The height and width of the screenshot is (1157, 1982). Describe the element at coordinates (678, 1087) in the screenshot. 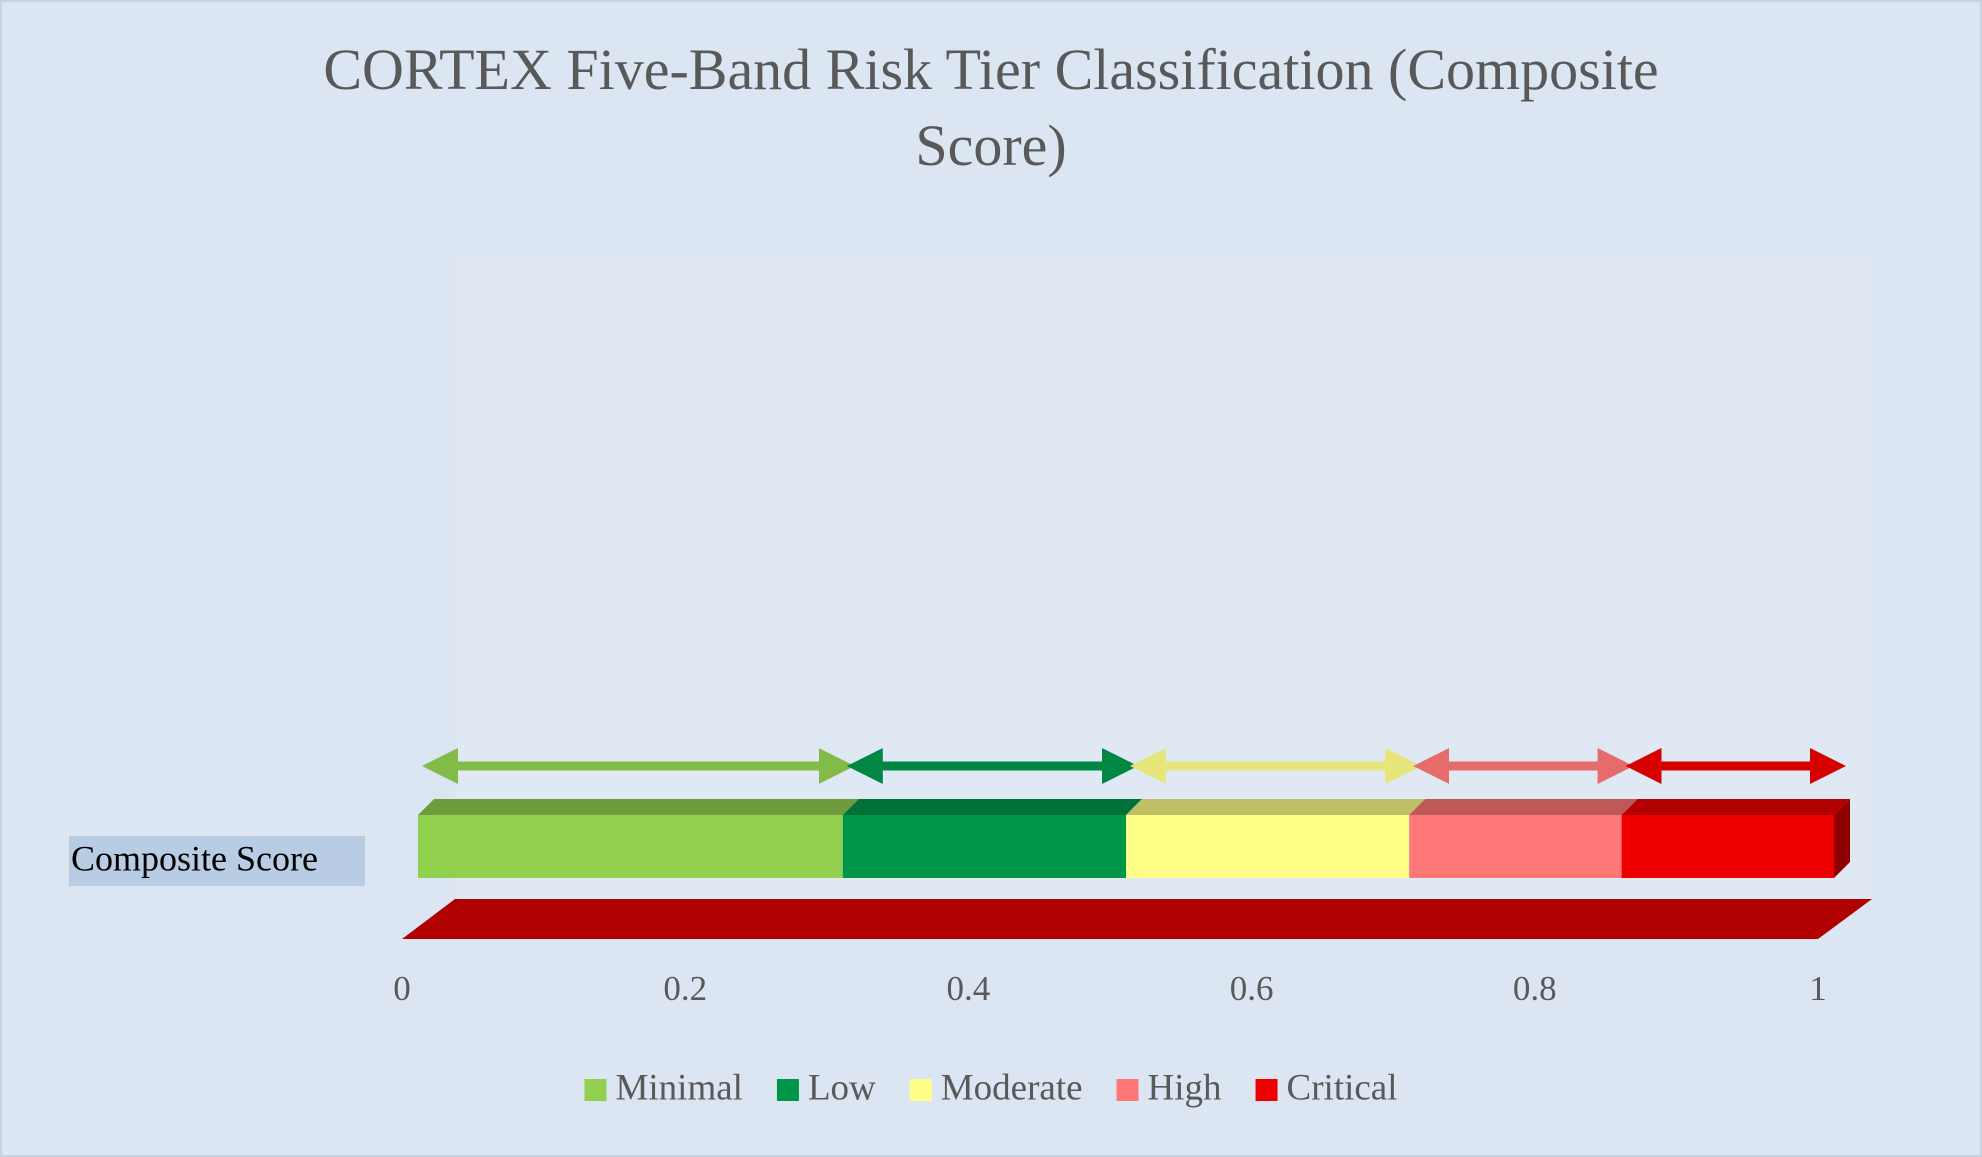

I see `legend-label: Minimal` at that location.